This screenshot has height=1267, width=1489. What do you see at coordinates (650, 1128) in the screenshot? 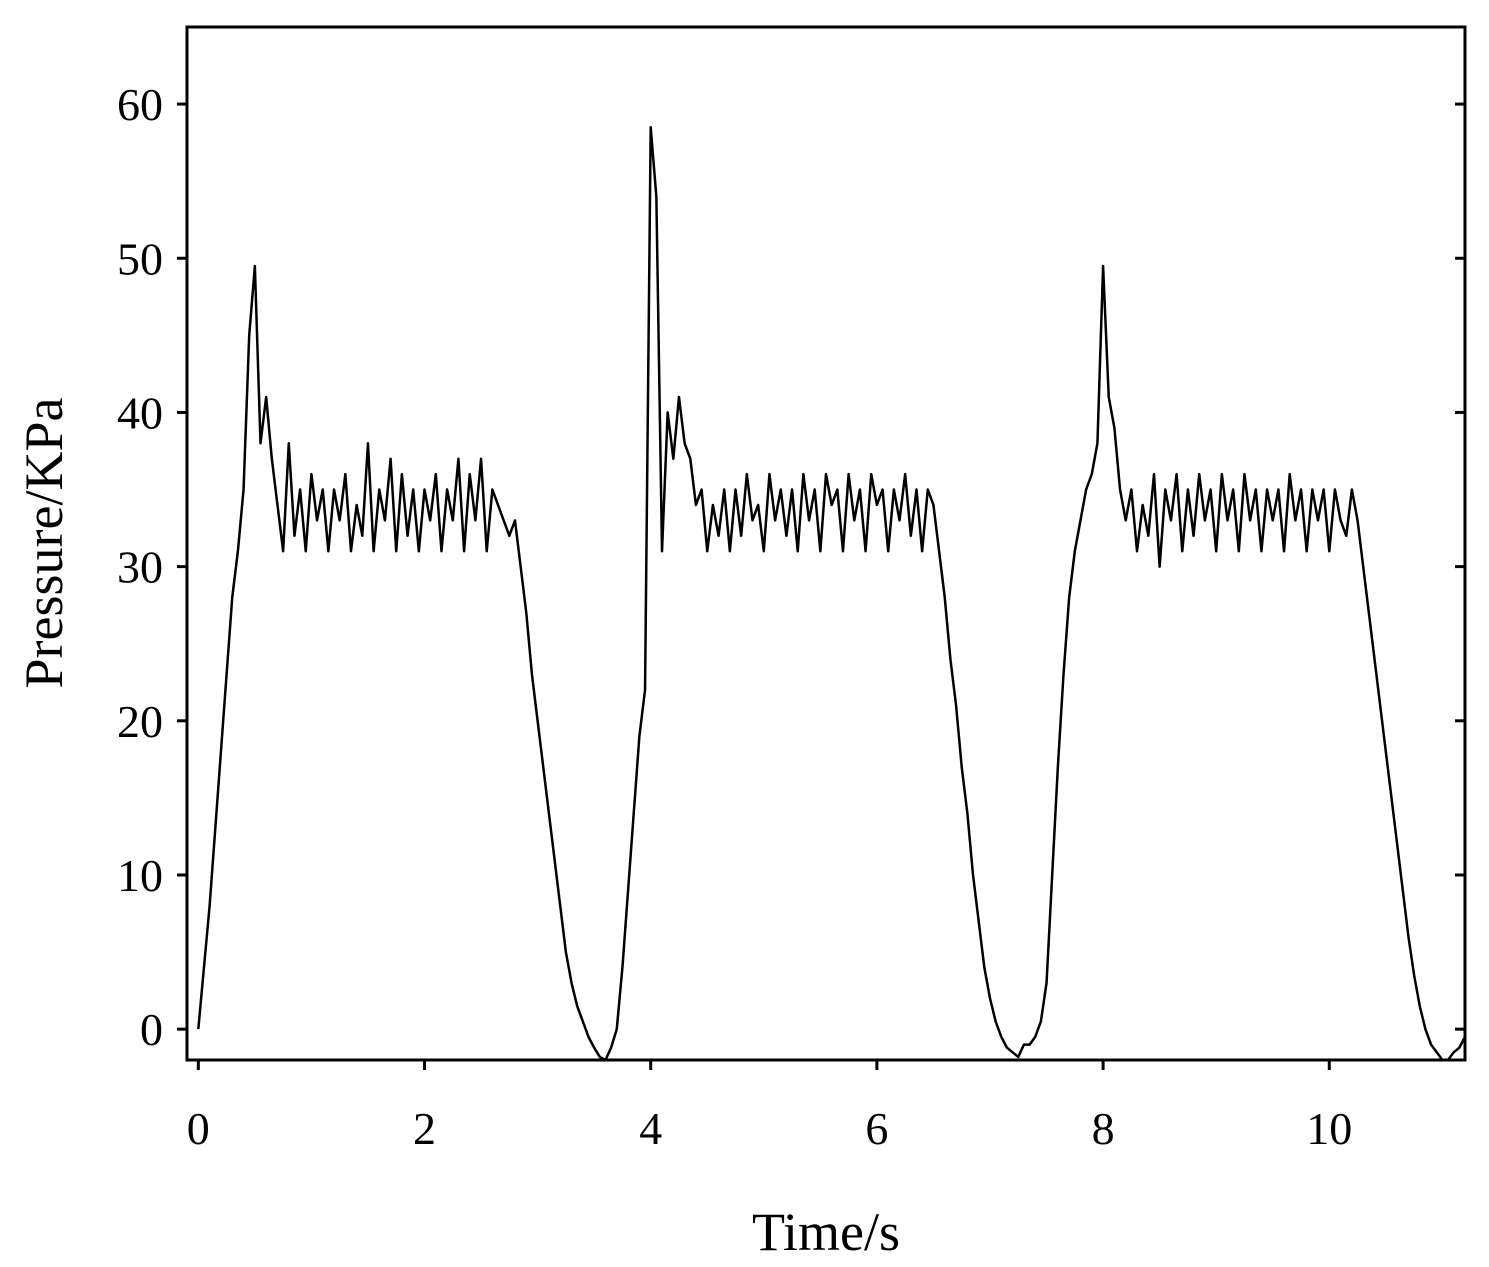
I see `x-tick-label: 4` at bounding box center [650, 1128].